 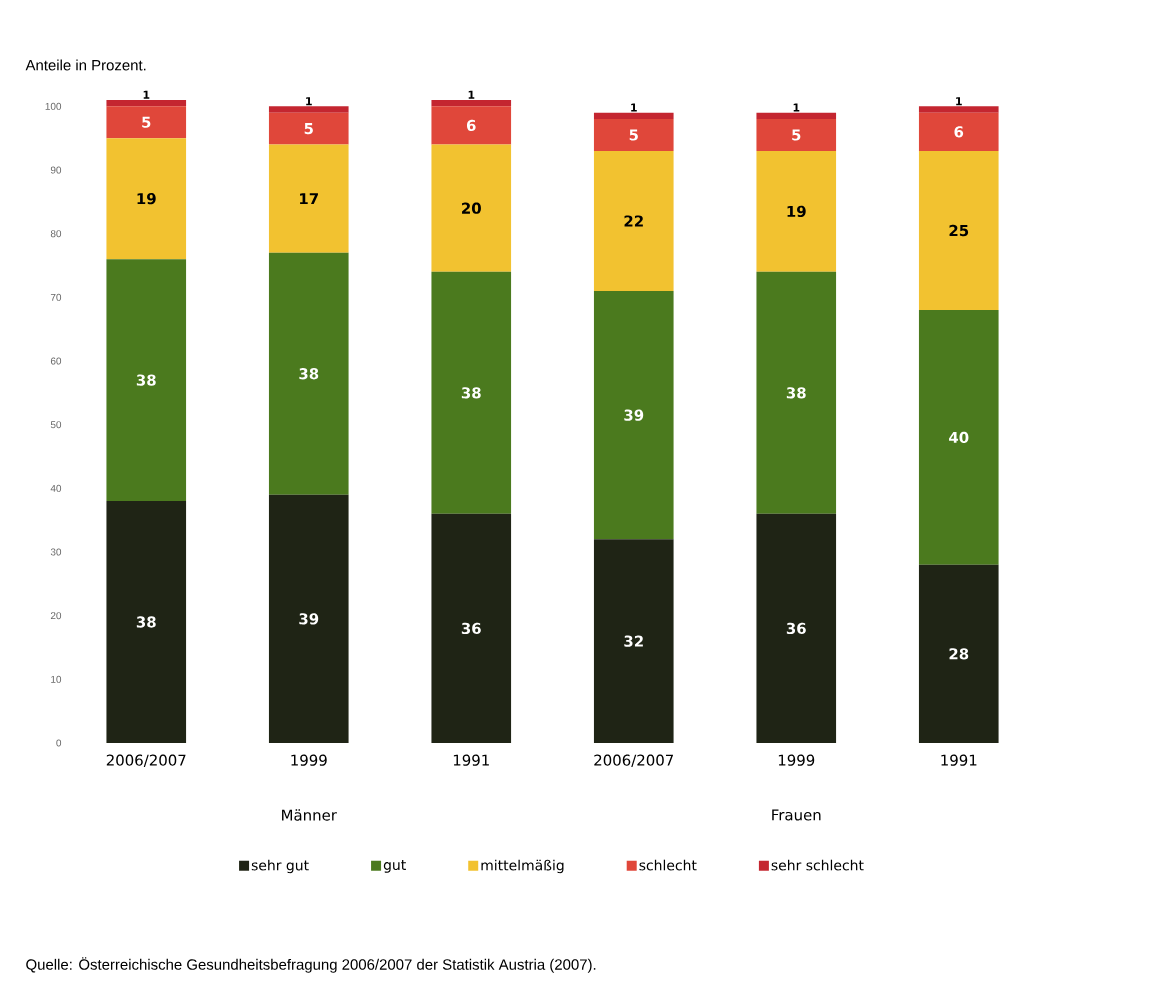 I want to click on y-tick-label: 10, so click(x=56, y=679).